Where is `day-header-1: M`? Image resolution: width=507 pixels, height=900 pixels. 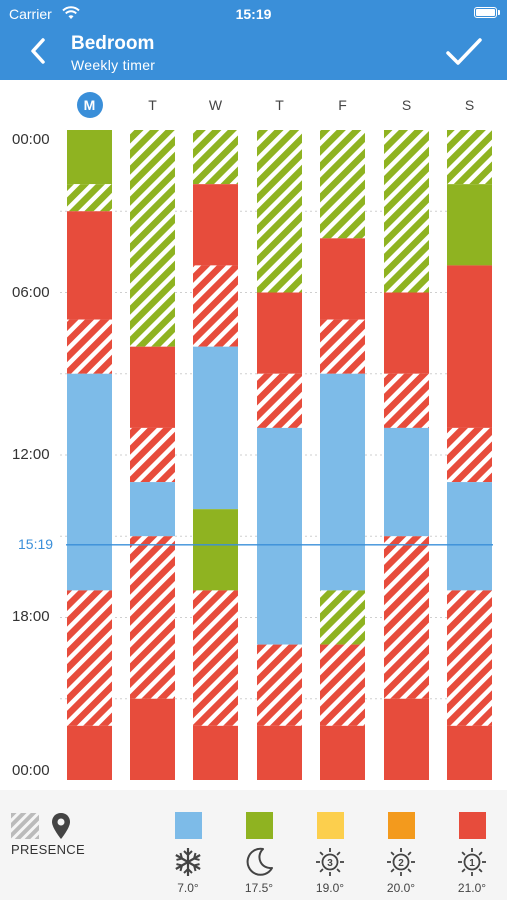
day-header-1: M is located at coordinates (89, 105).